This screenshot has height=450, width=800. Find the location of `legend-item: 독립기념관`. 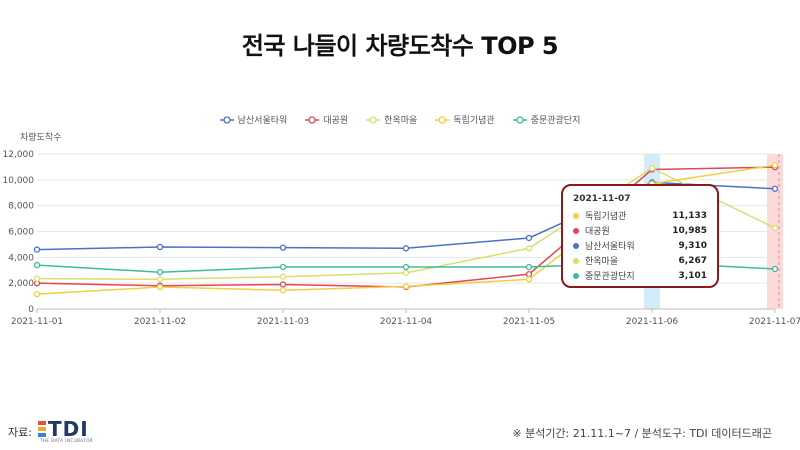

legend-item: 독립기념관 is located at coordinates (465, 119).